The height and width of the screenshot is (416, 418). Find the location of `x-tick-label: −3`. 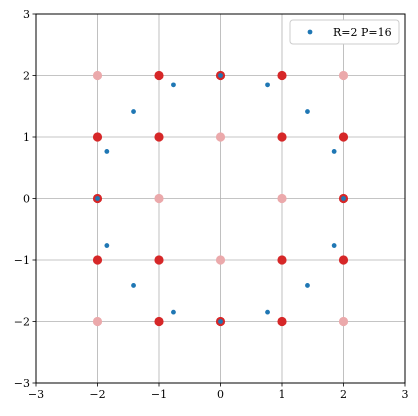

x-tick-label: −3 is located at coordinates (36, 394).